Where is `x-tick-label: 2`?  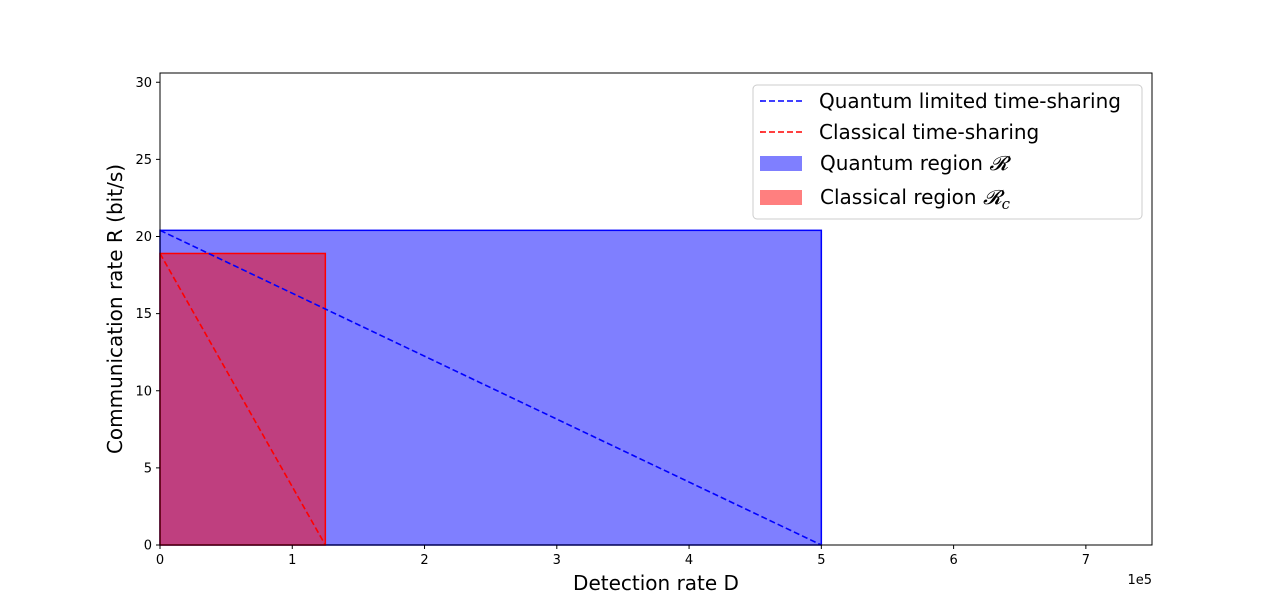
x-tick-label: 2 is located at coordinates (424, 560).